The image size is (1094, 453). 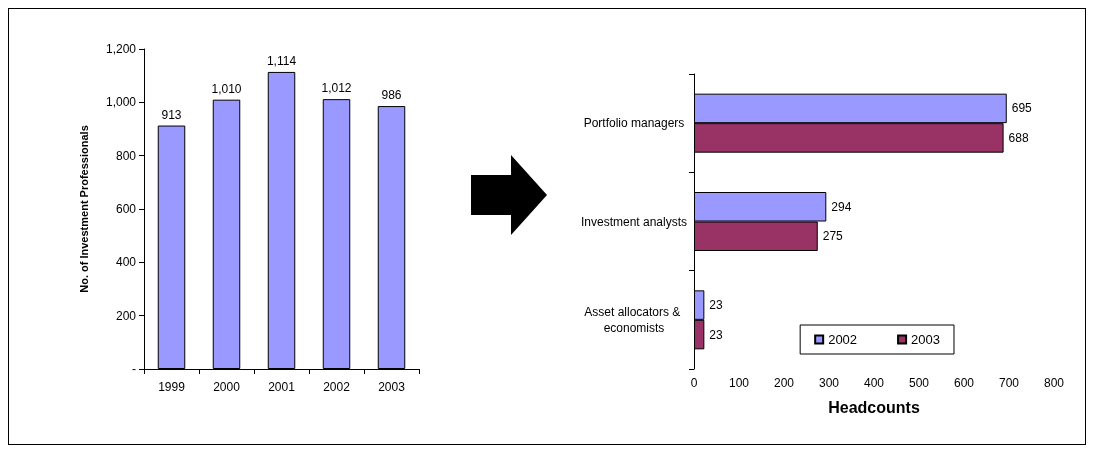 I want to click on x-tick-label: 400, so click(x=874, y=383).